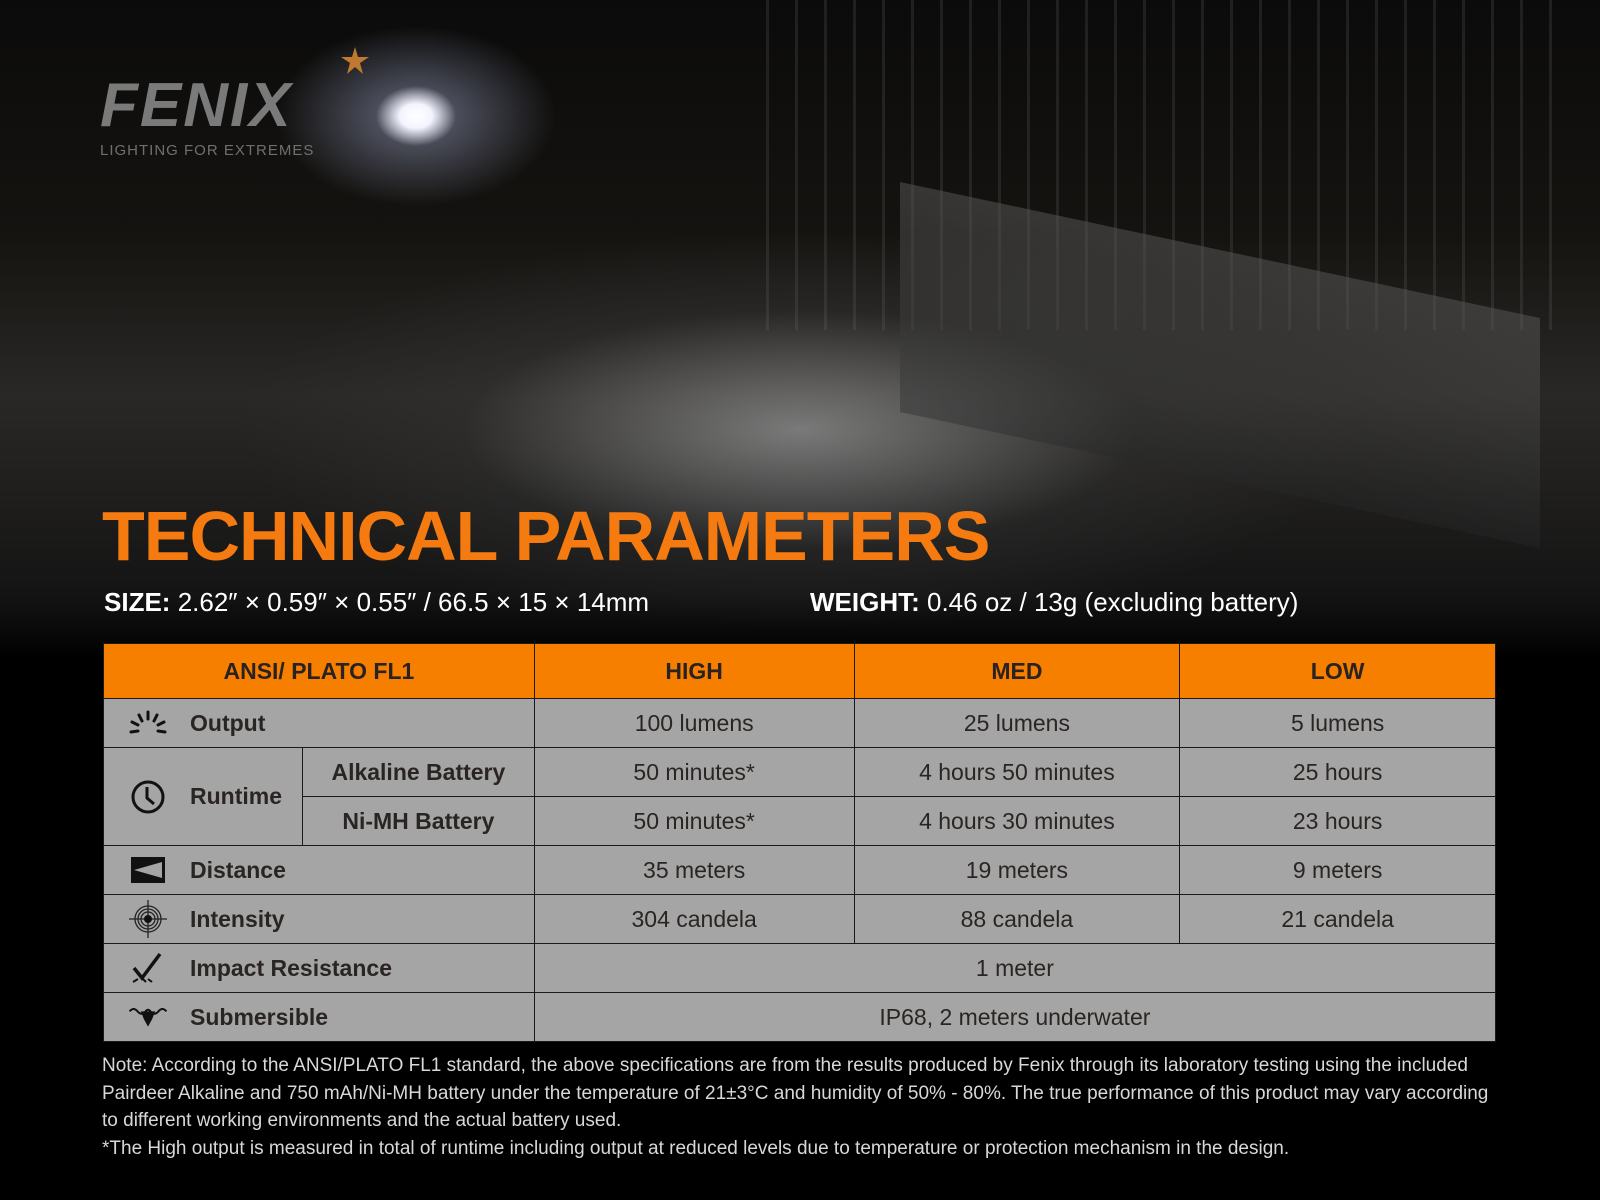 Image resolution: width=1600 pixels, height=1200 pixels. Describe the element at coordinates (148, 919) in the screenshot. I see `target-icon` at that location.